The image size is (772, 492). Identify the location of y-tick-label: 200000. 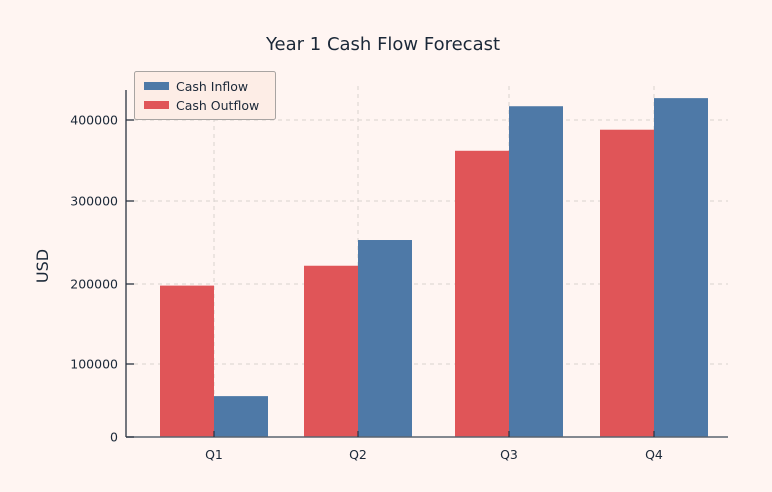
(94, 284).